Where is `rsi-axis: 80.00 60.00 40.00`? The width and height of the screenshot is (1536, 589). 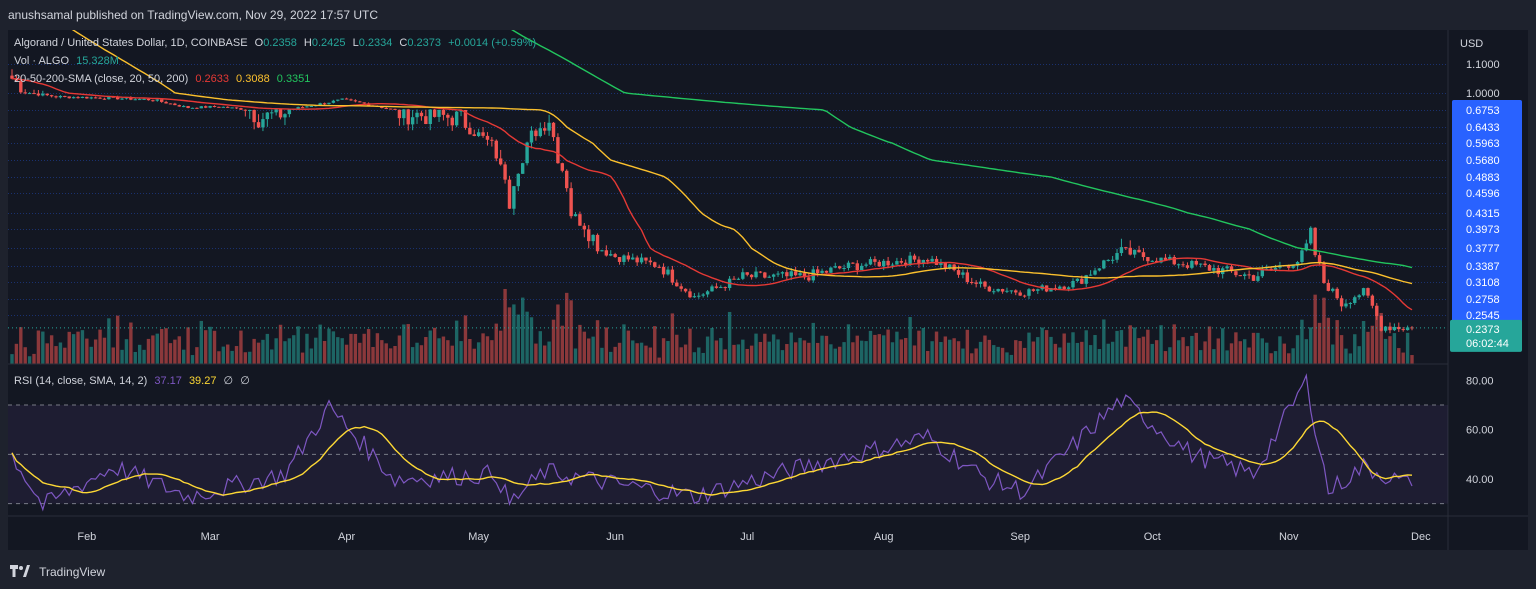 rsi-axis: 80.00 60.00 40.00 is located at coordinates (1480, 430).